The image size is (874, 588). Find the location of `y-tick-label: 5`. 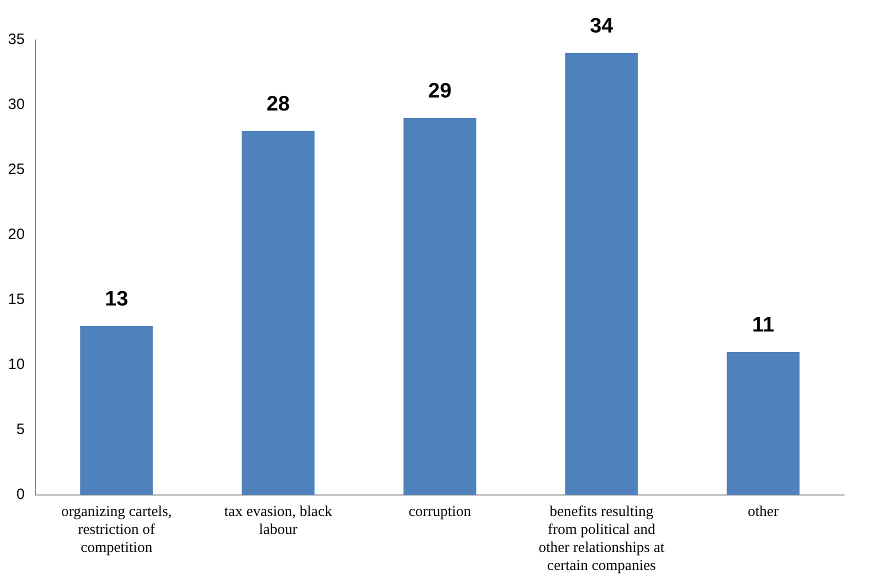

y-tick-label: 5 is located at coordinates (20, 429).